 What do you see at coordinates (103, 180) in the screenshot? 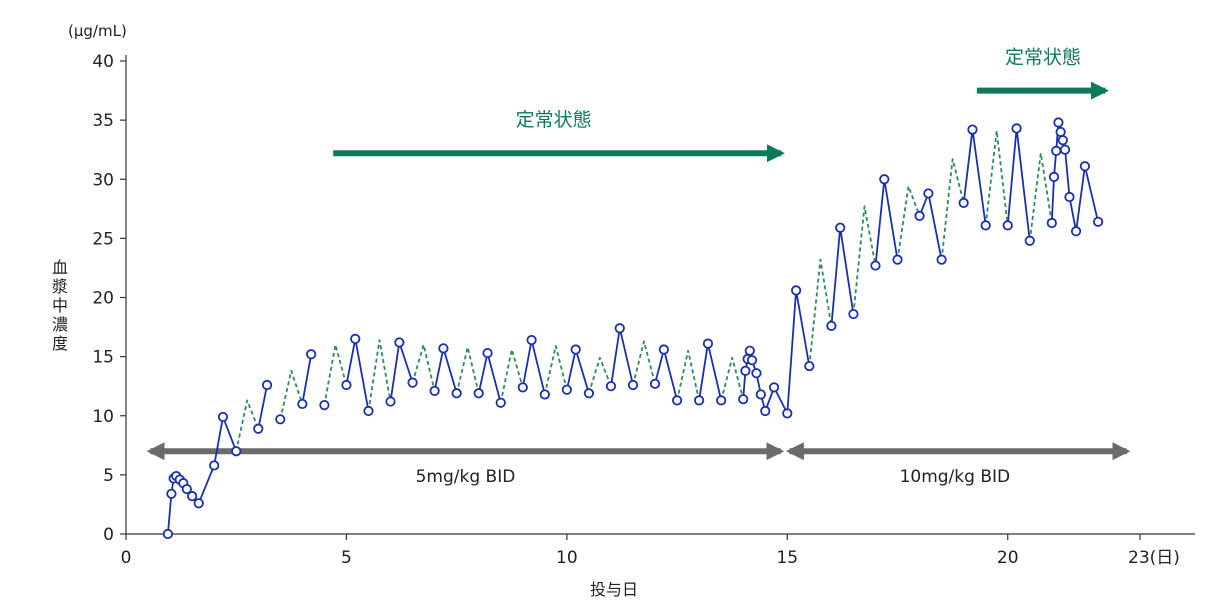
I see `y-tick-label: 30` at bounding box center [103, 180].